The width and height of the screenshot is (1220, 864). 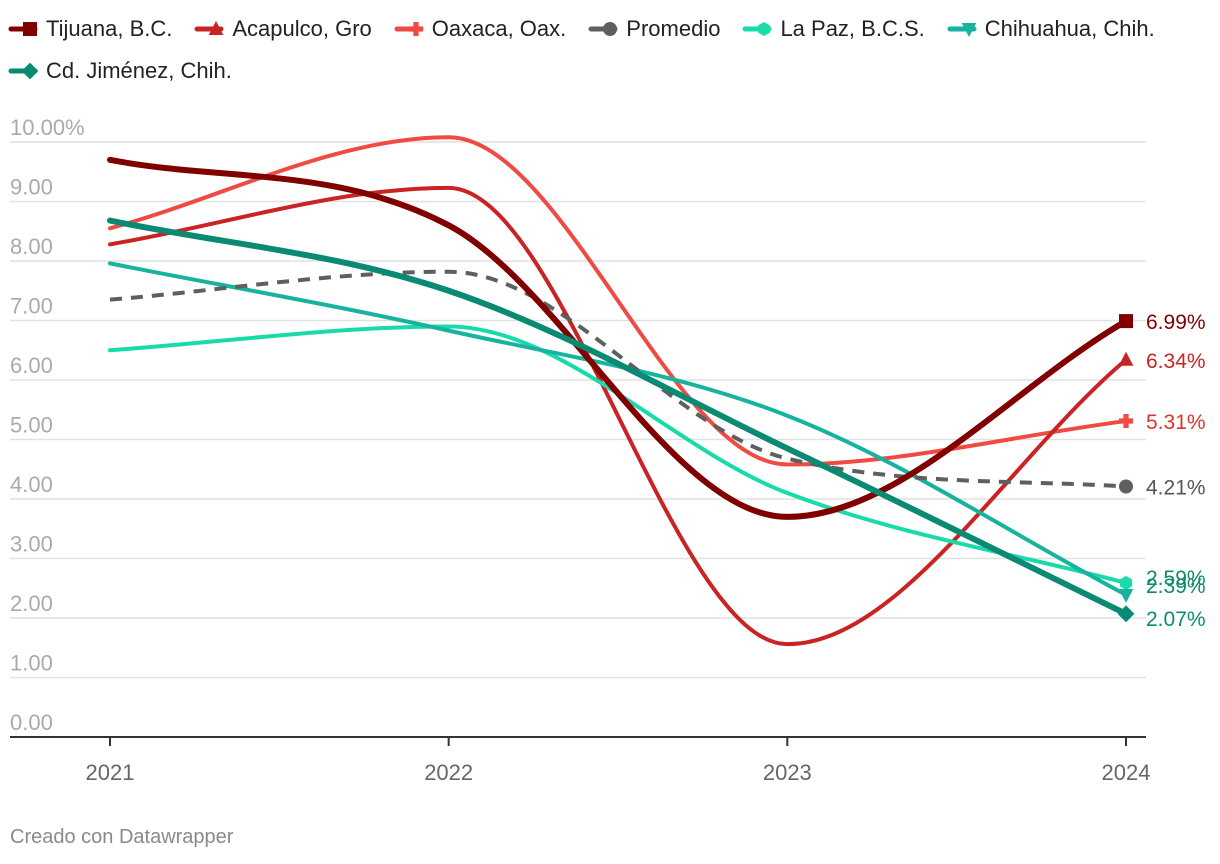 What do you see at coordinates (1069, 28) in the screenshot?
I see `legend-label: Chihuahua, Chih.` at bounding box center [1069, 28].